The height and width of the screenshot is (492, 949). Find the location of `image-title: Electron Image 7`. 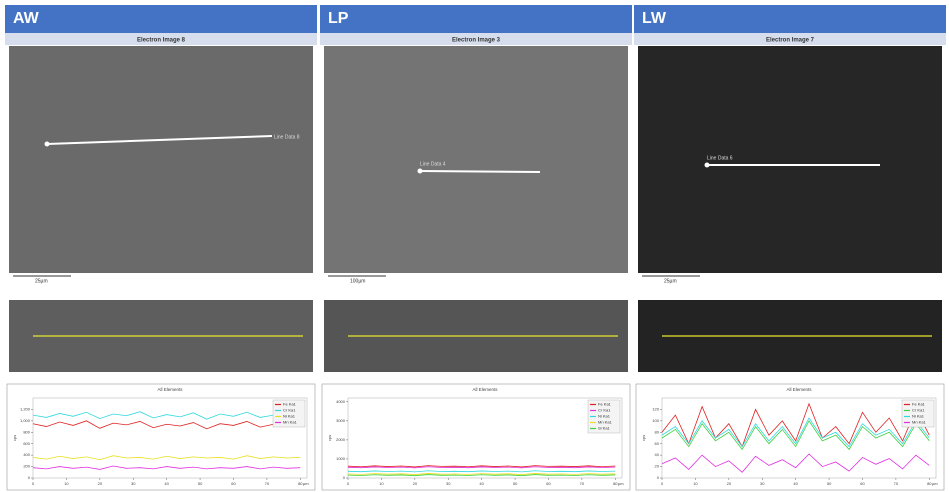

image-title: Electron Image 7 is located at coordinates (790, 41).